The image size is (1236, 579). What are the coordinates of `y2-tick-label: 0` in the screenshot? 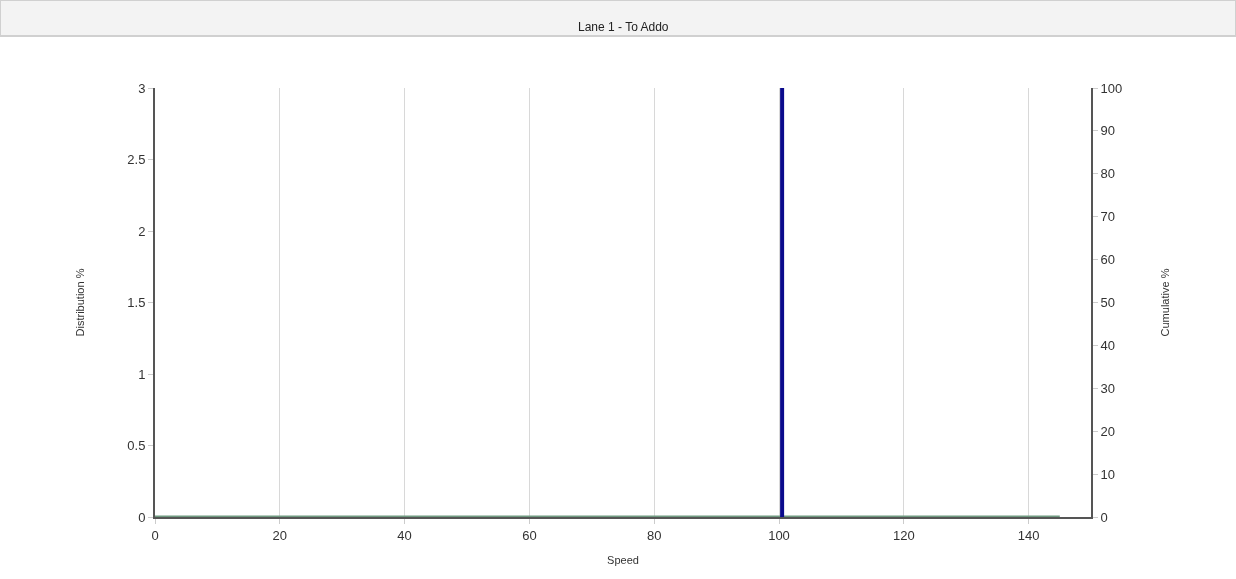 It's located at (1104, 517).